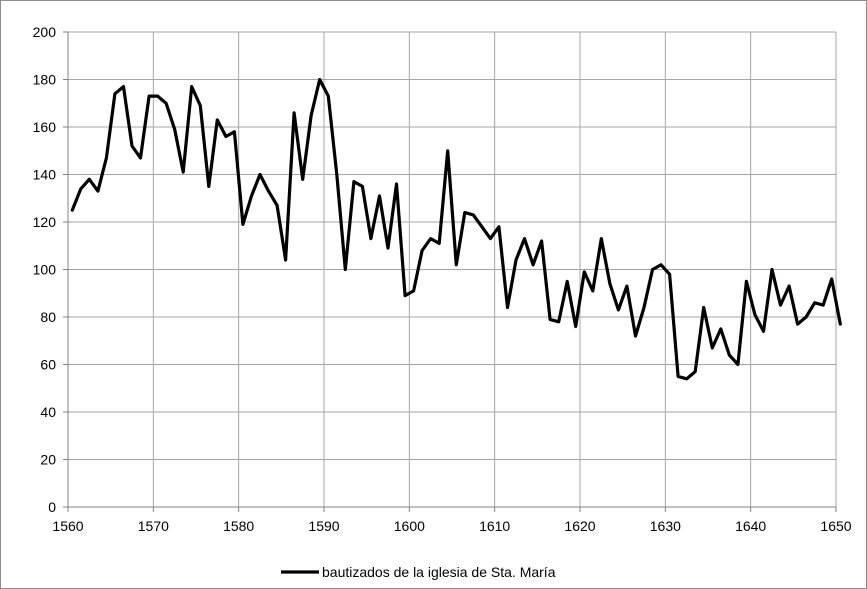 This screenshot has width=867, height=589. Describe the element at coordinates (45, 127) in the screenshot. I see `y-tick-label: 160` at that location.